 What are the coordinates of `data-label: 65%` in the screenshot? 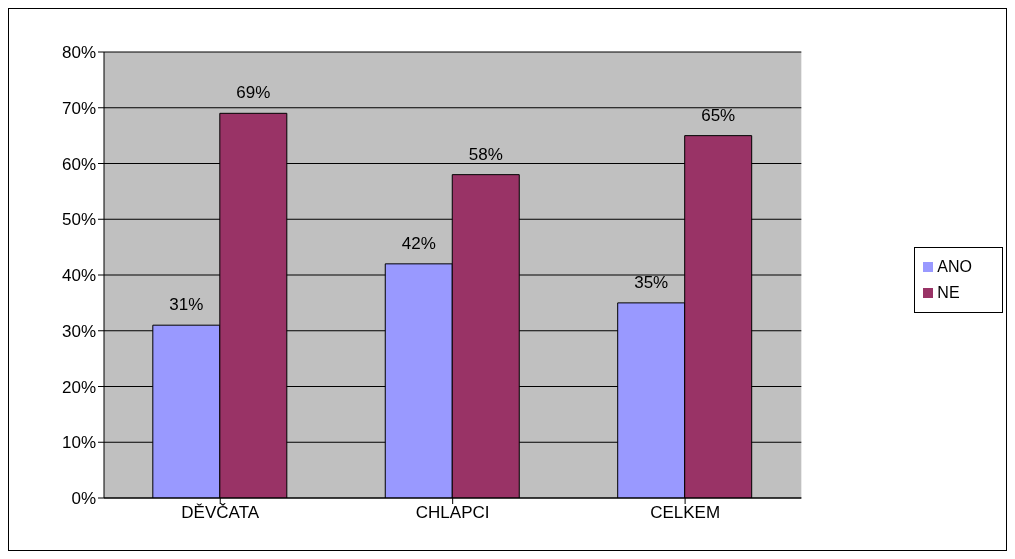 It's located at (718, 115).